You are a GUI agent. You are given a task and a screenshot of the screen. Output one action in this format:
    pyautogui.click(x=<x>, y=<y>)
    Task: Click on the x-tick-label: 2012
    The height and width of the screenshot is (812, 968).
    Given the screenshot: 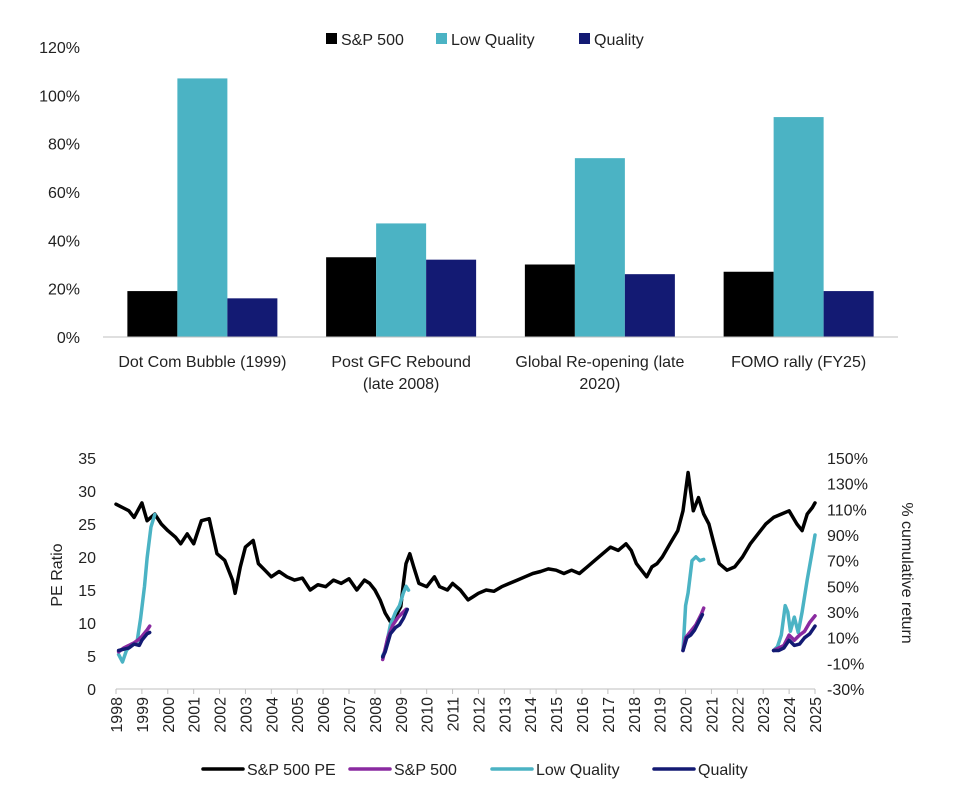 What is the action you would take?
    pyautogui.click(x=479, y=715)
    